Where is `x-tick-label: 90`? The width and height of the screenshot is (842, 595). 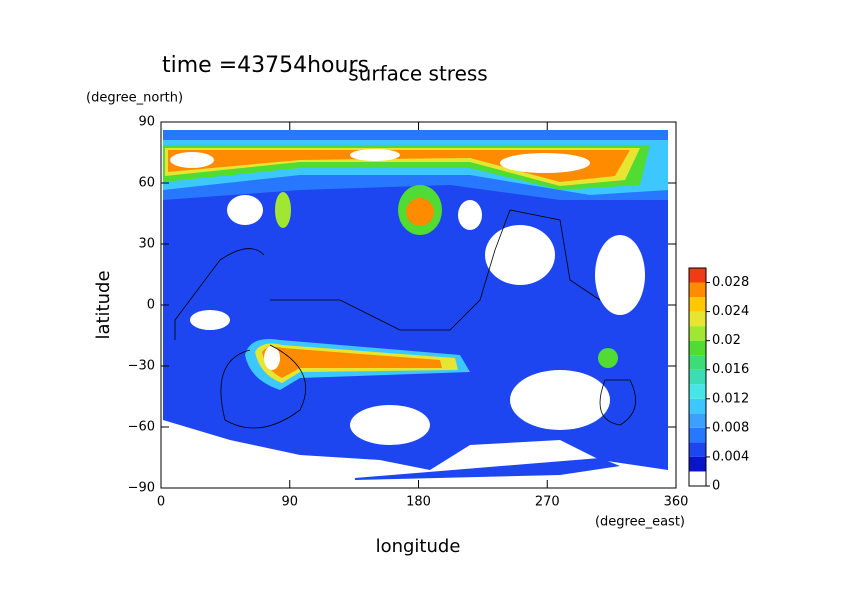 x-tick-label: 90 is located at coordinates (289, 502).